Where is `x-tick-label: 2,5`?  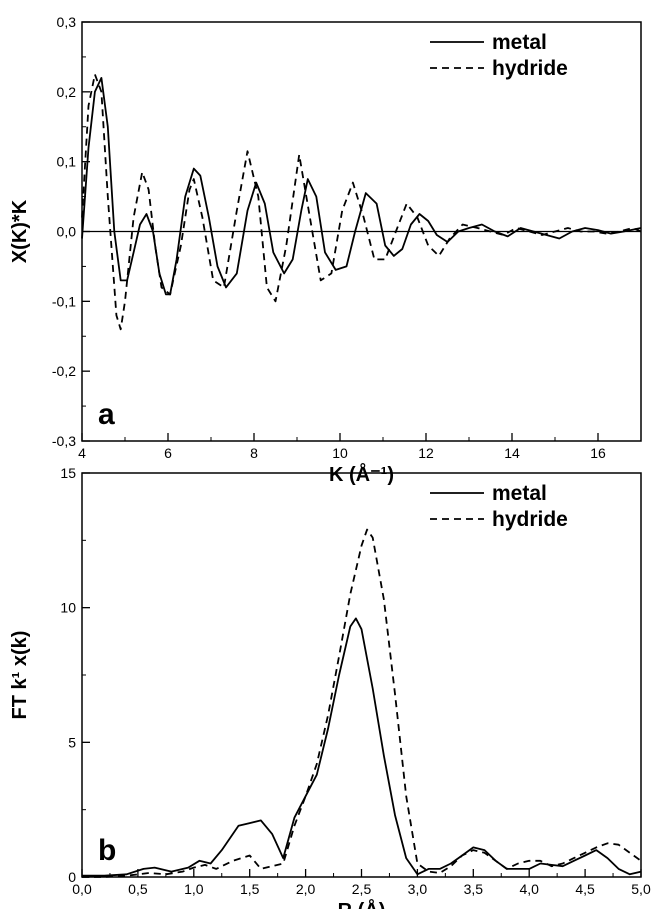 x-tick-label: 2,5 is located at coordinates (362, 889).